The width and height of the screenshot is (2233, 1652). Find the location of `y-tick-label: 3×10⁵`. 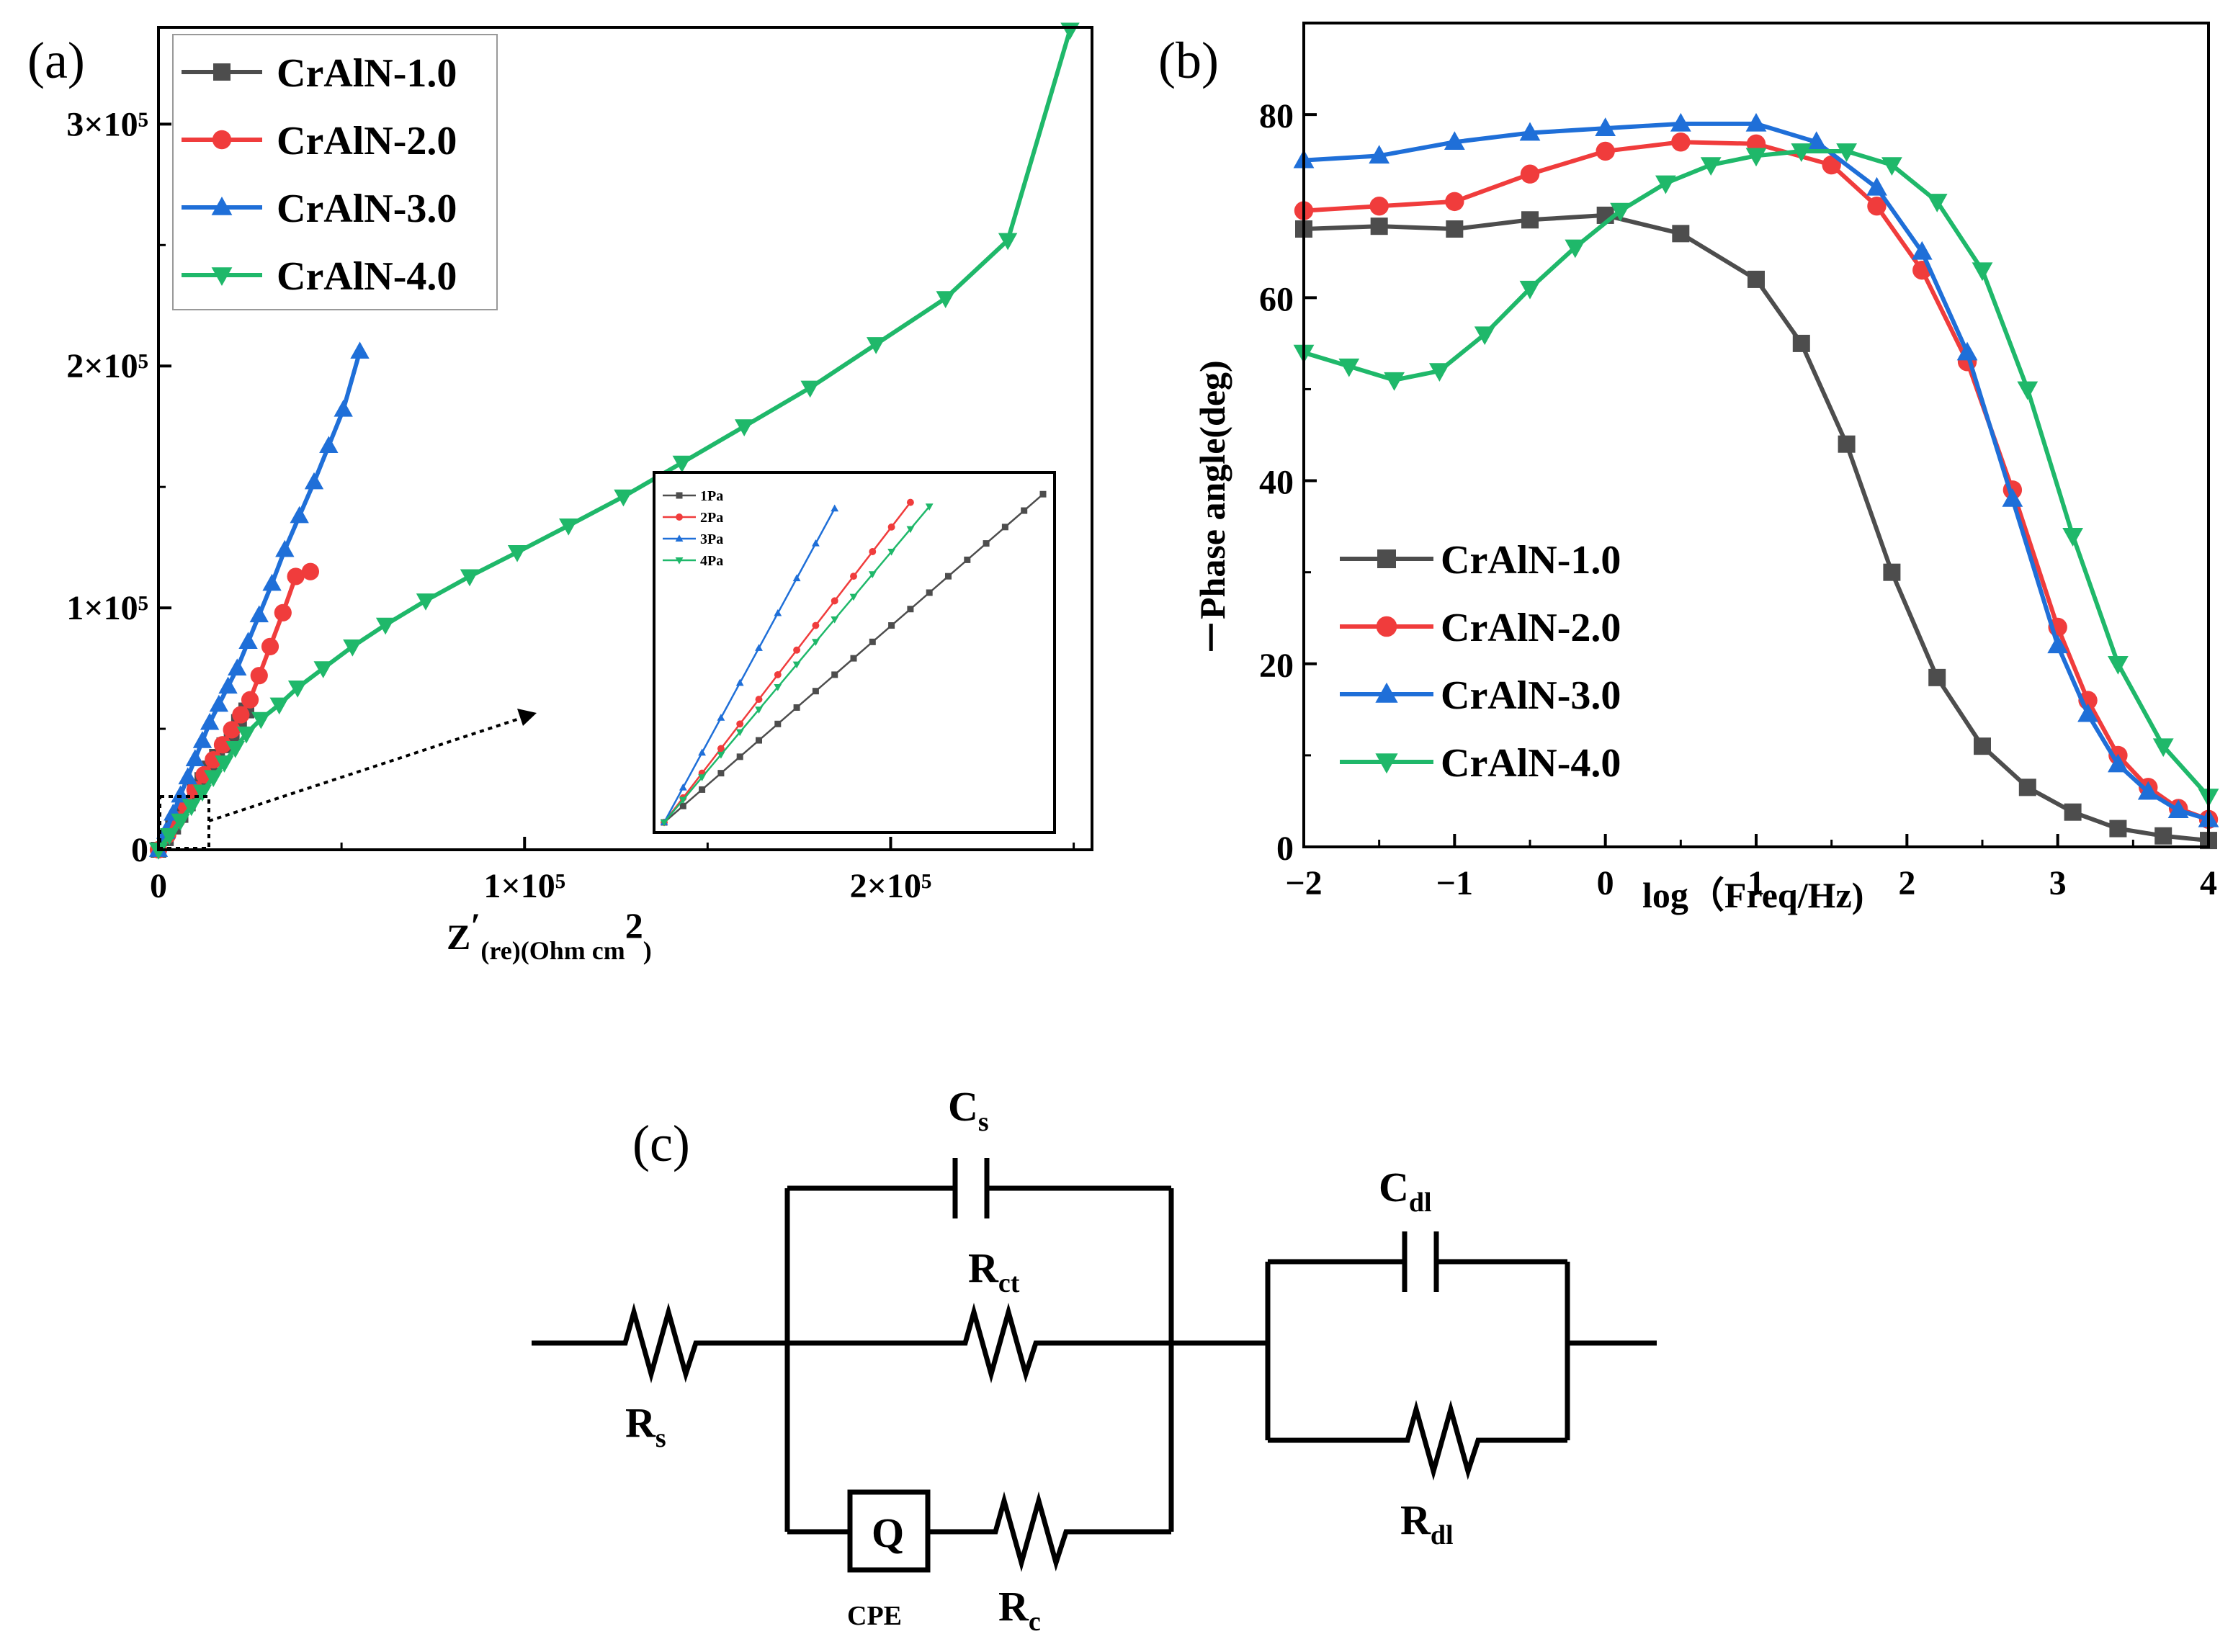

y-tick-label: 3×10⁵ is located at coordinates (107, 124).